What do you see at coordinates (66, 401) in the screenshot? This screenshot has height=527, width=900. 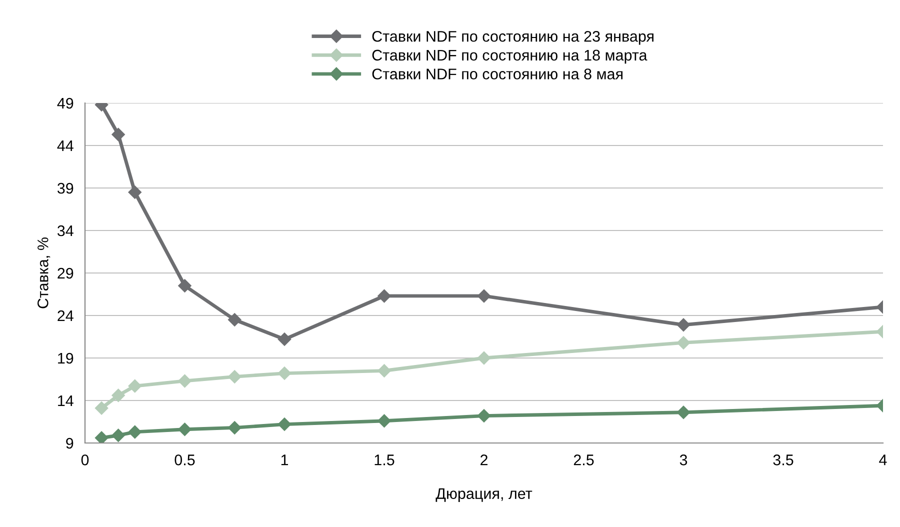 I see `y-tick-label: 14` at bounding box center [66, 401].